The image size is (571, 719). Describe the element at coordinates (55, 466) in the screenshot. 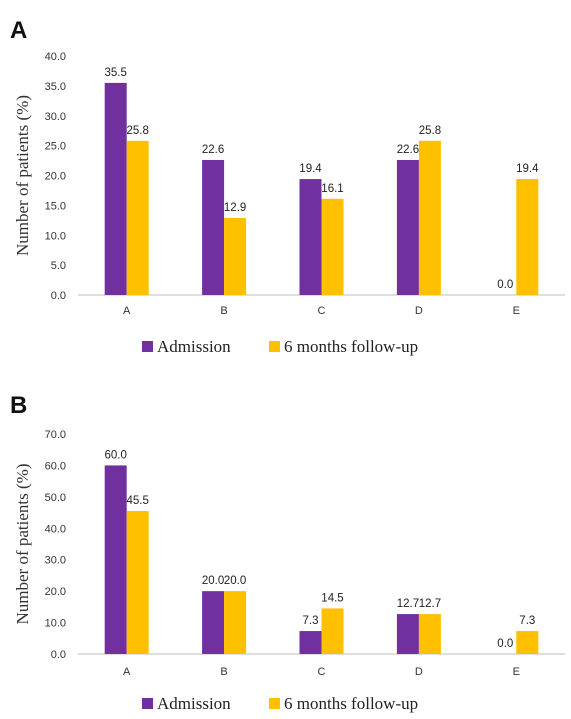

I see `y-tick-label: 60.0` at that location.